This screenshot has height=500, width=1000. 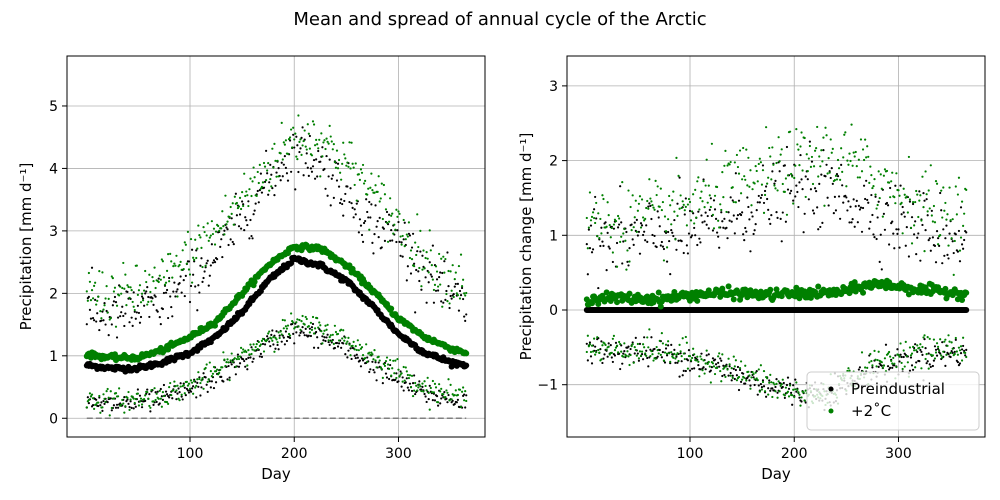 What do you see at coordinates (898, 454) in the screenshot?
I see `x-tick-label: 300` at bounding box center [898, 454].